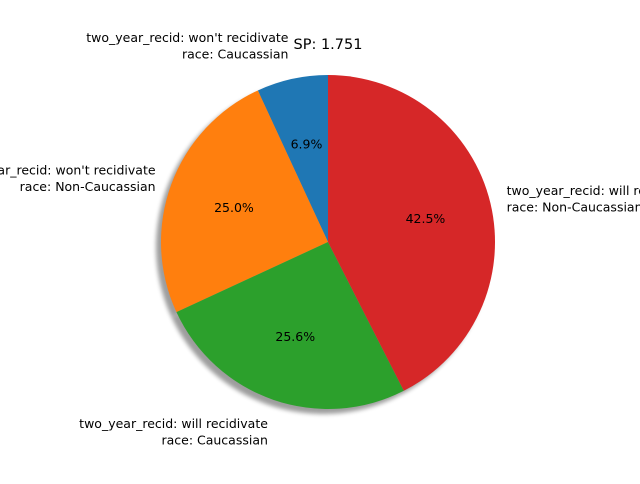 This screenshot has width=640, height=484. What do you see at coordinates (307, 144) in the screenshot?
I see `pie-percent-label-1: 6.9%` at bounding box center [307, 144].